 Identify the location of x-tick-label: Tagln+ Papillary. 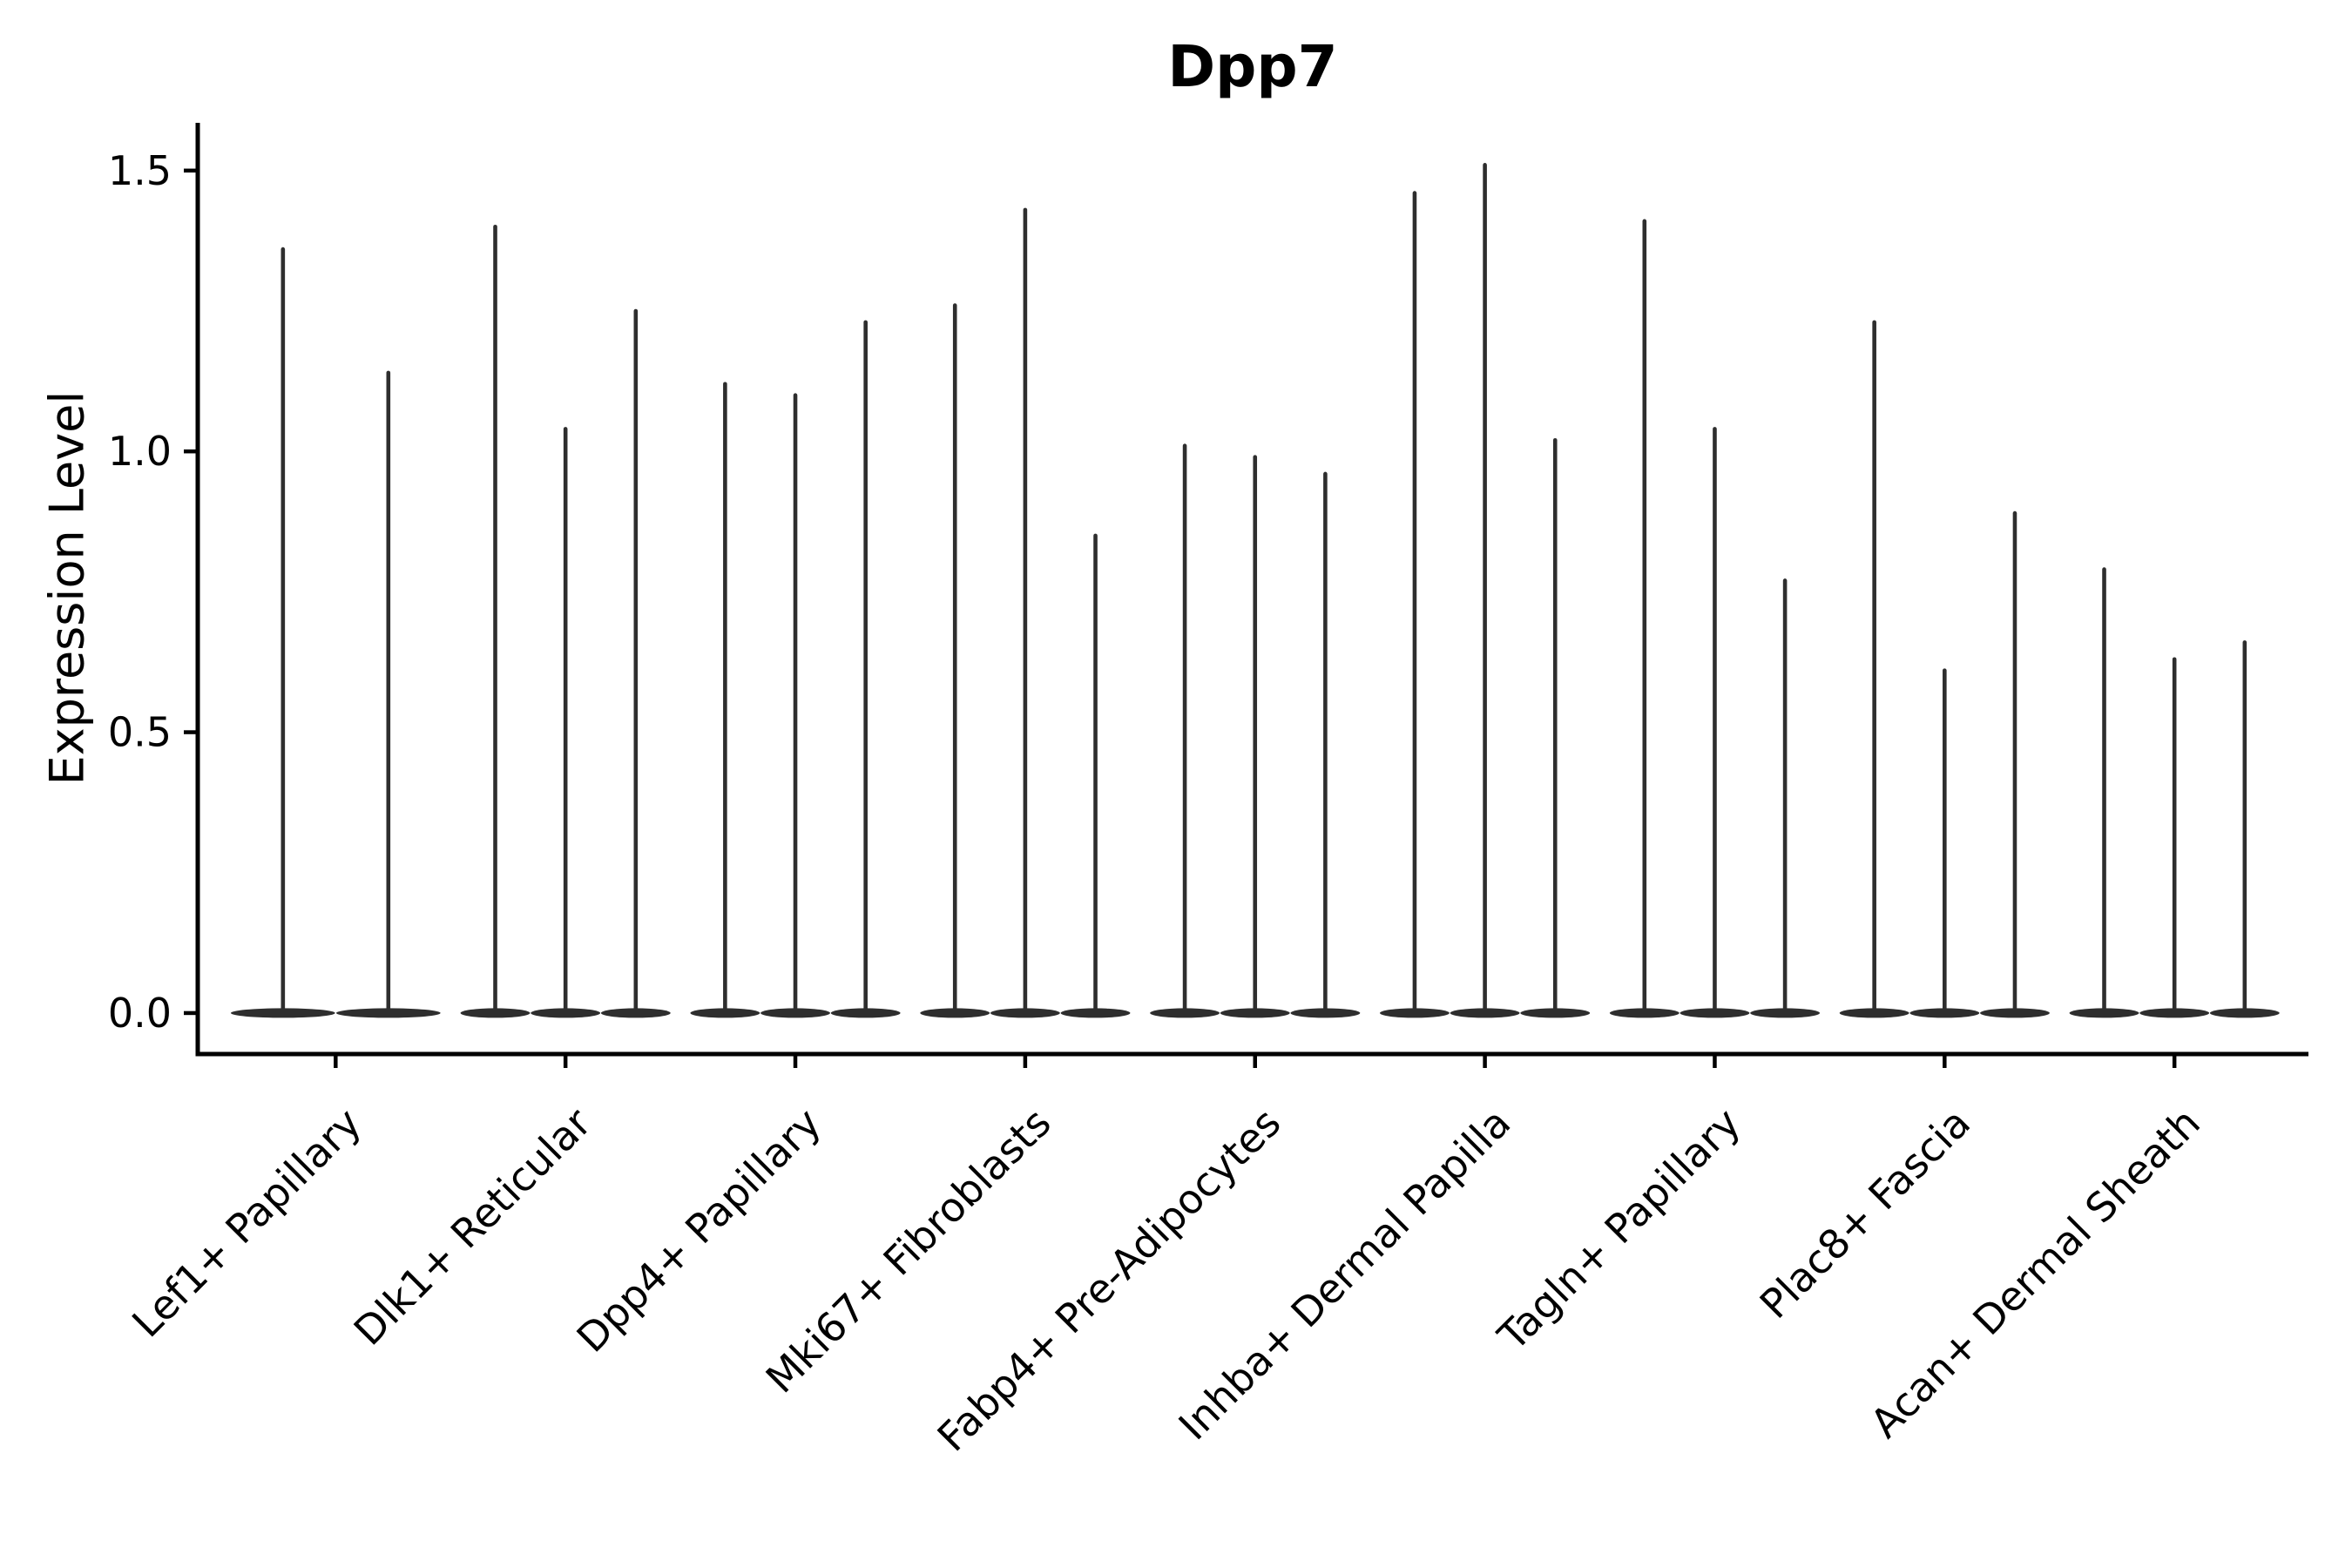
(1619, 1230).